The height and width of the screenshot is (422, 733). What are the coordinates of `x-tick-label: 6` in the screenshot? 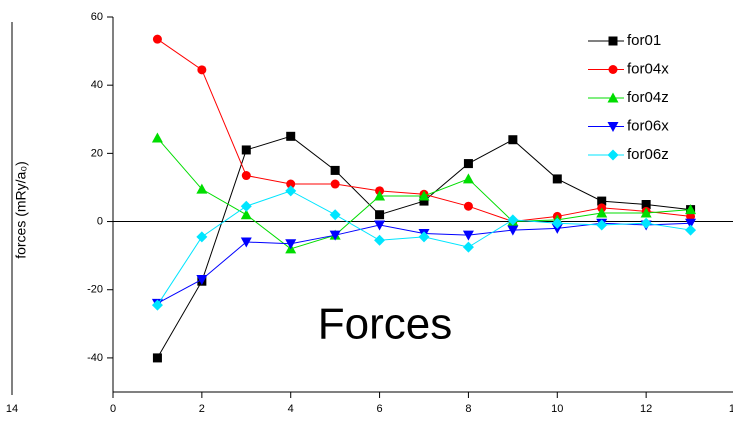 It's located at (380, 409).